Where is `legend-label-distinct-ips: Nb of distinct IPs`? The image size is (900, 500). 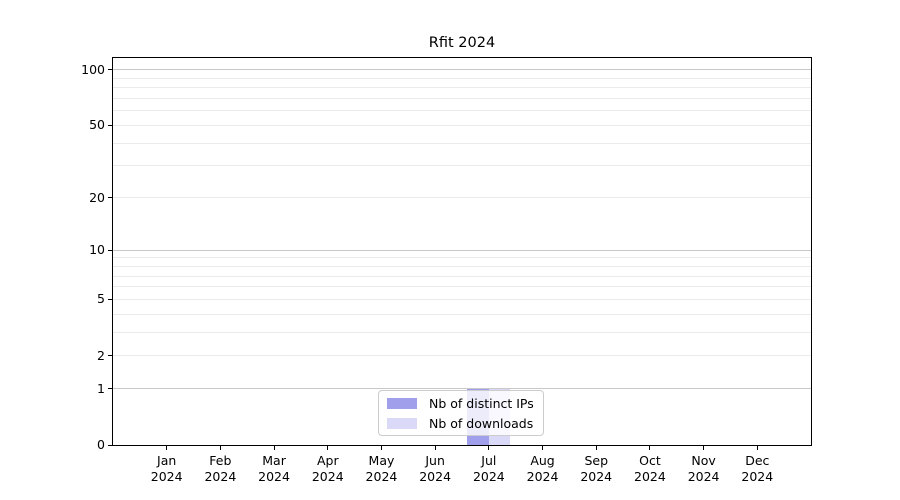
legend-label-distinct-ips: Nb of distinct IPs is located at coordinates (481, 403).